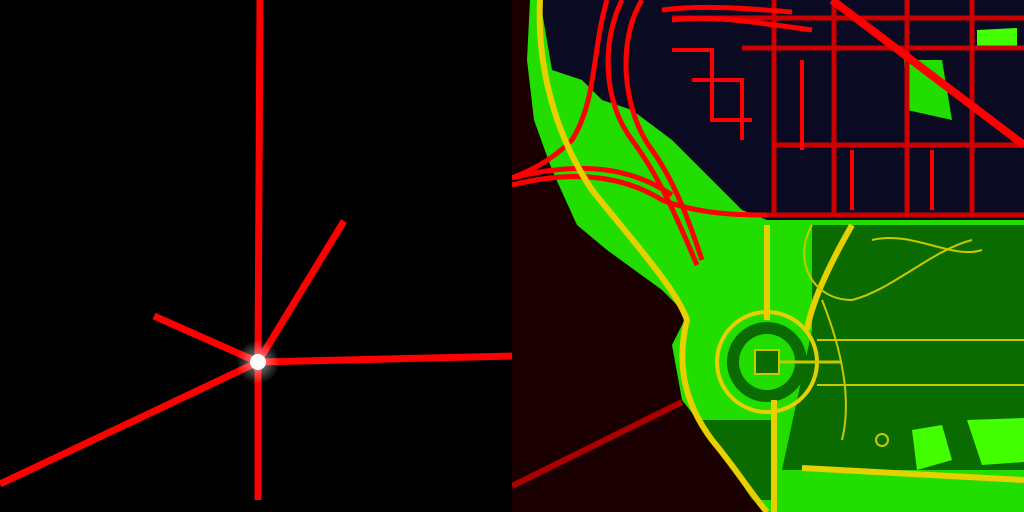  I want to click on bridge-approach, so click(598, 444).